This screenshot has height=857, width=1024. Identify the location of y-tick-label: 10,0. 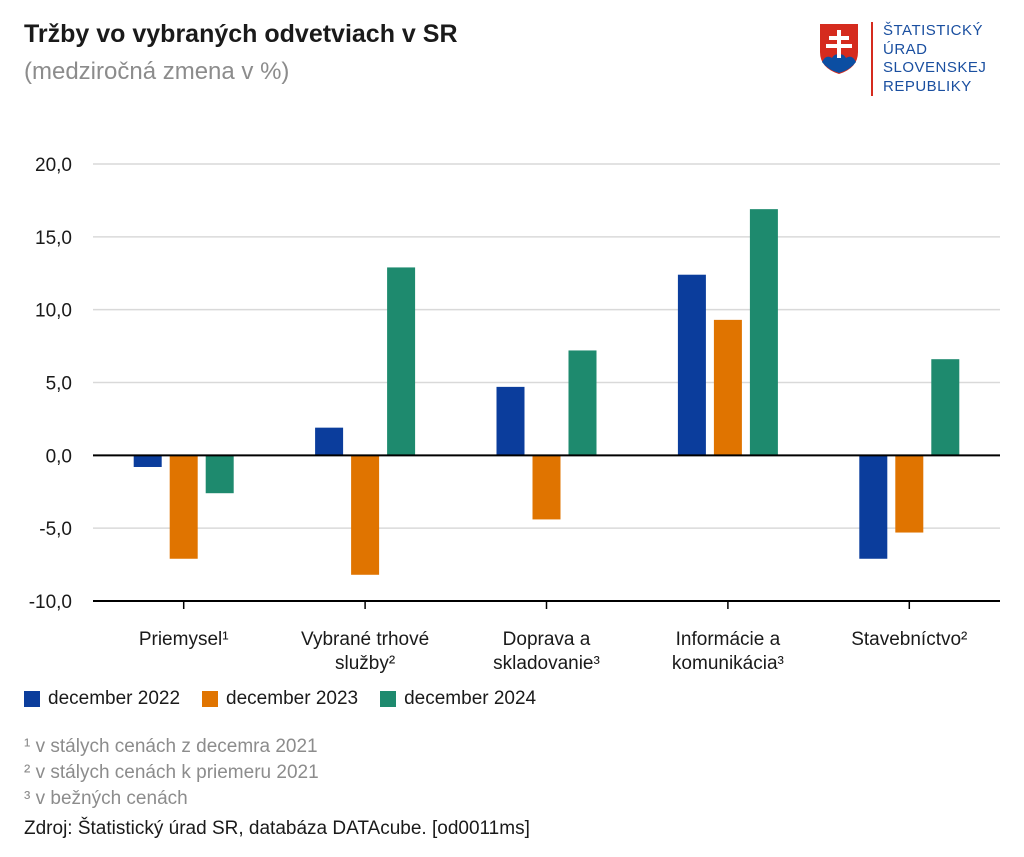
(53, 311).